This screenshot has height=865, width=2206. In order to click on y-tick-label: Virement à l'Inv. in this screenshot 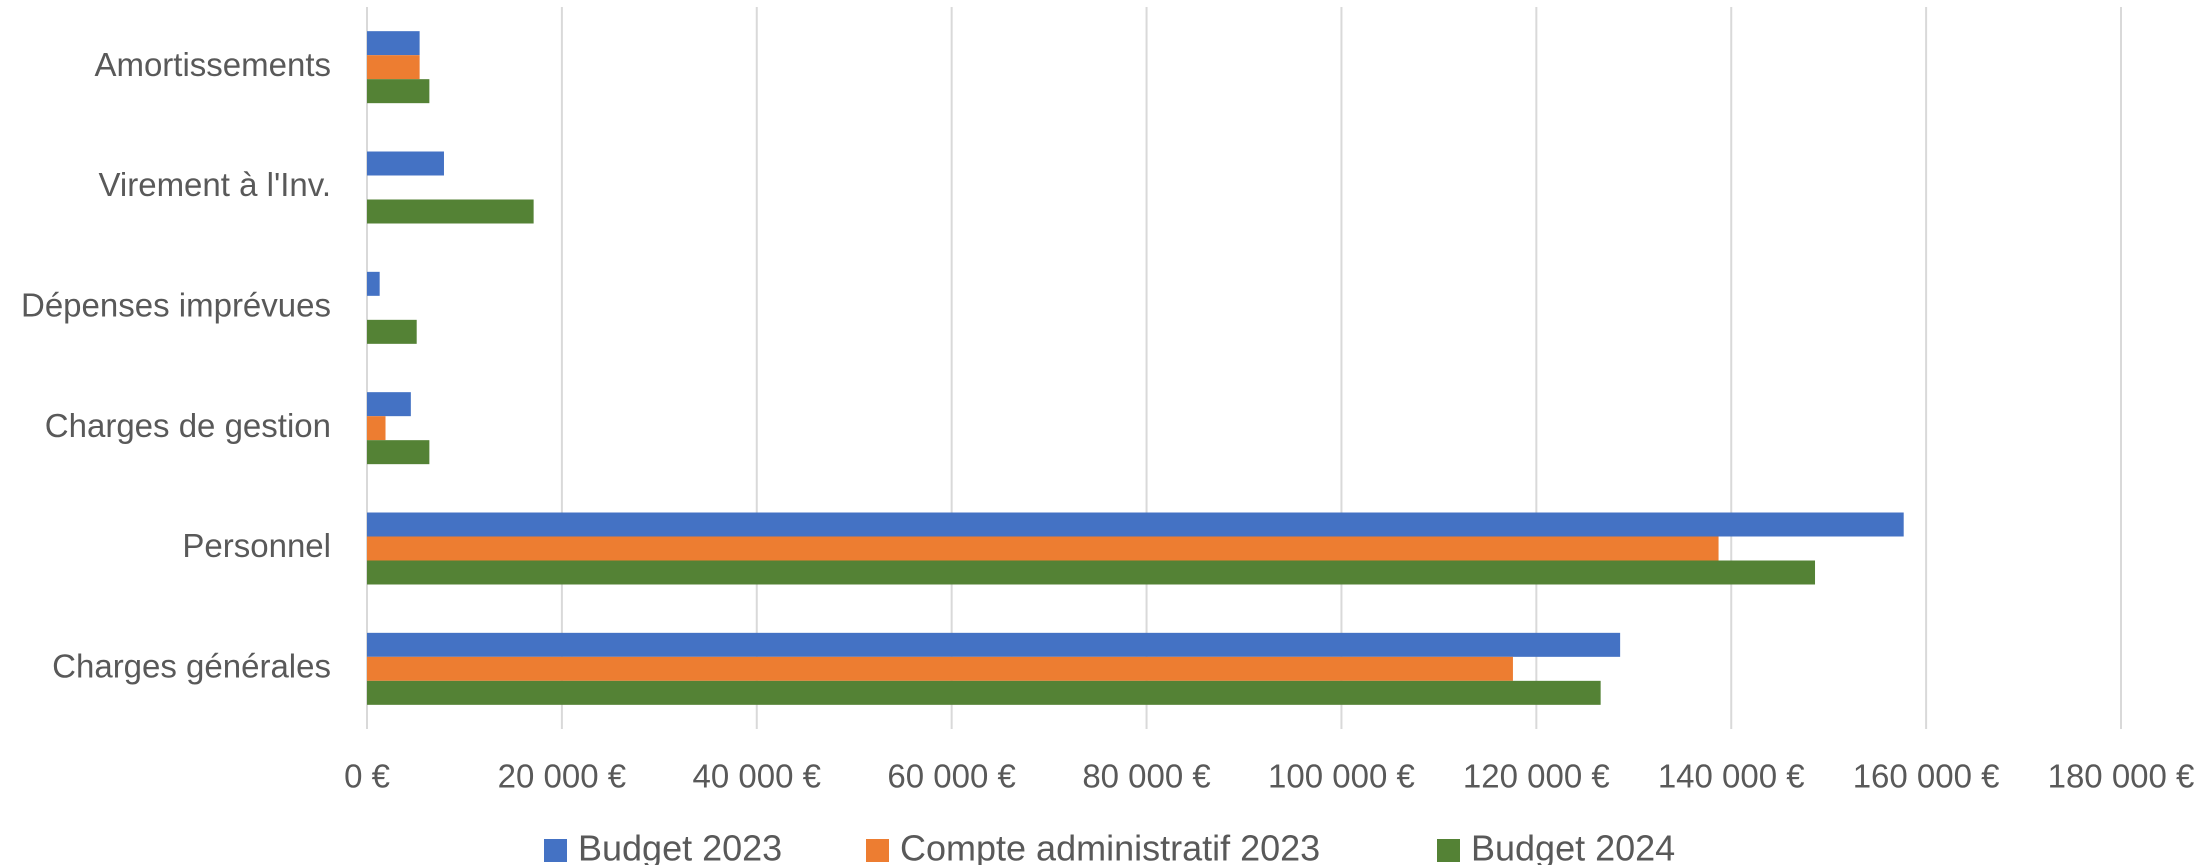, I will do `click(214, 184)`.